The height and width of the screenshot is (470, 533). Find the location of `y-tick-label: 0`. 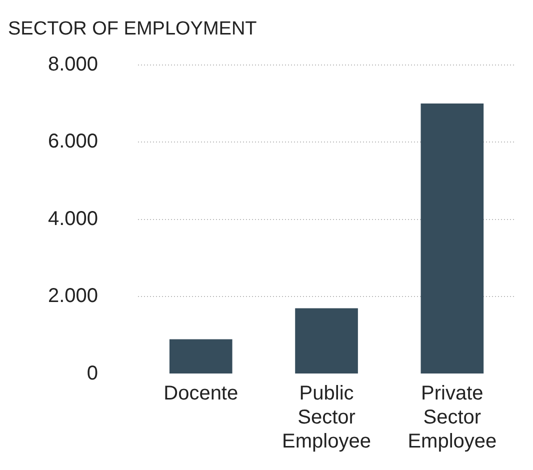

y-tick-label: 0 is located at coordinates (92, 373).